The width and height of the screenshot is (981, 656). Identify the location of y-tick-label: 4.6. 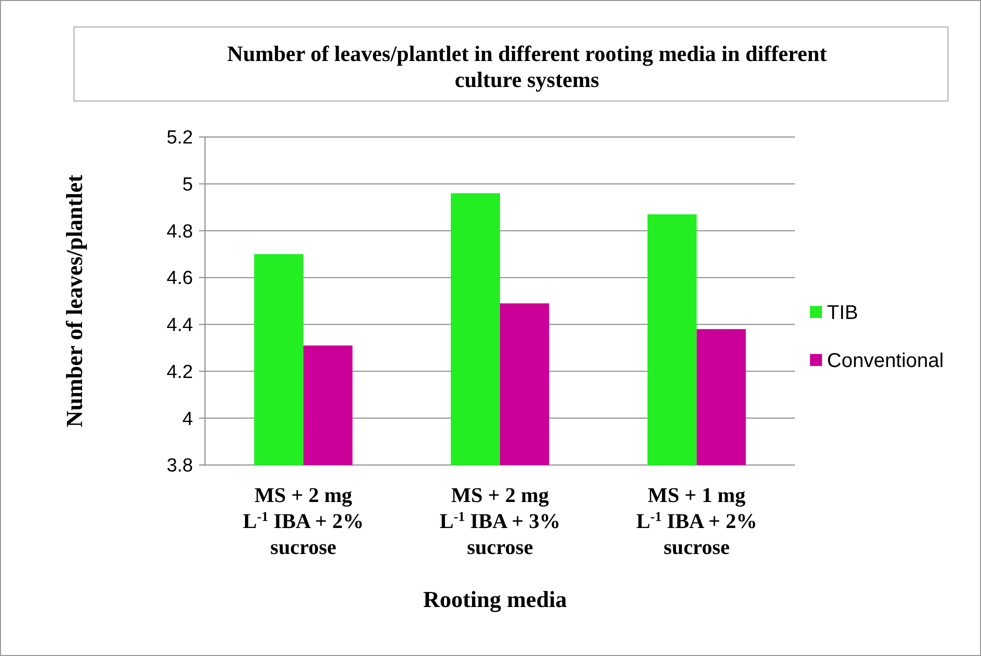
(179, 279).